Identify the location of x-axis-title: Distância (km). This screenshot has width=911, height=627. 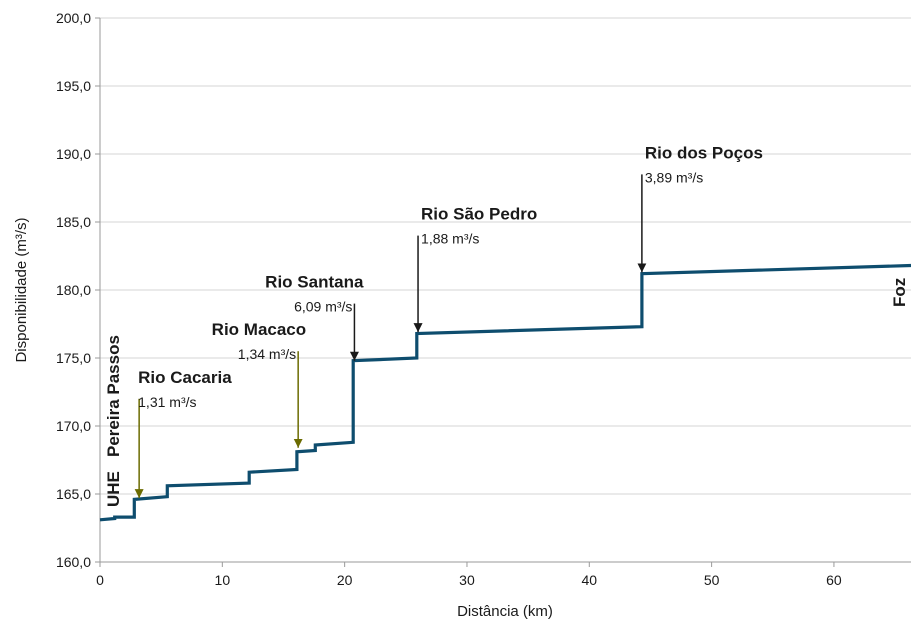
(505, 611).